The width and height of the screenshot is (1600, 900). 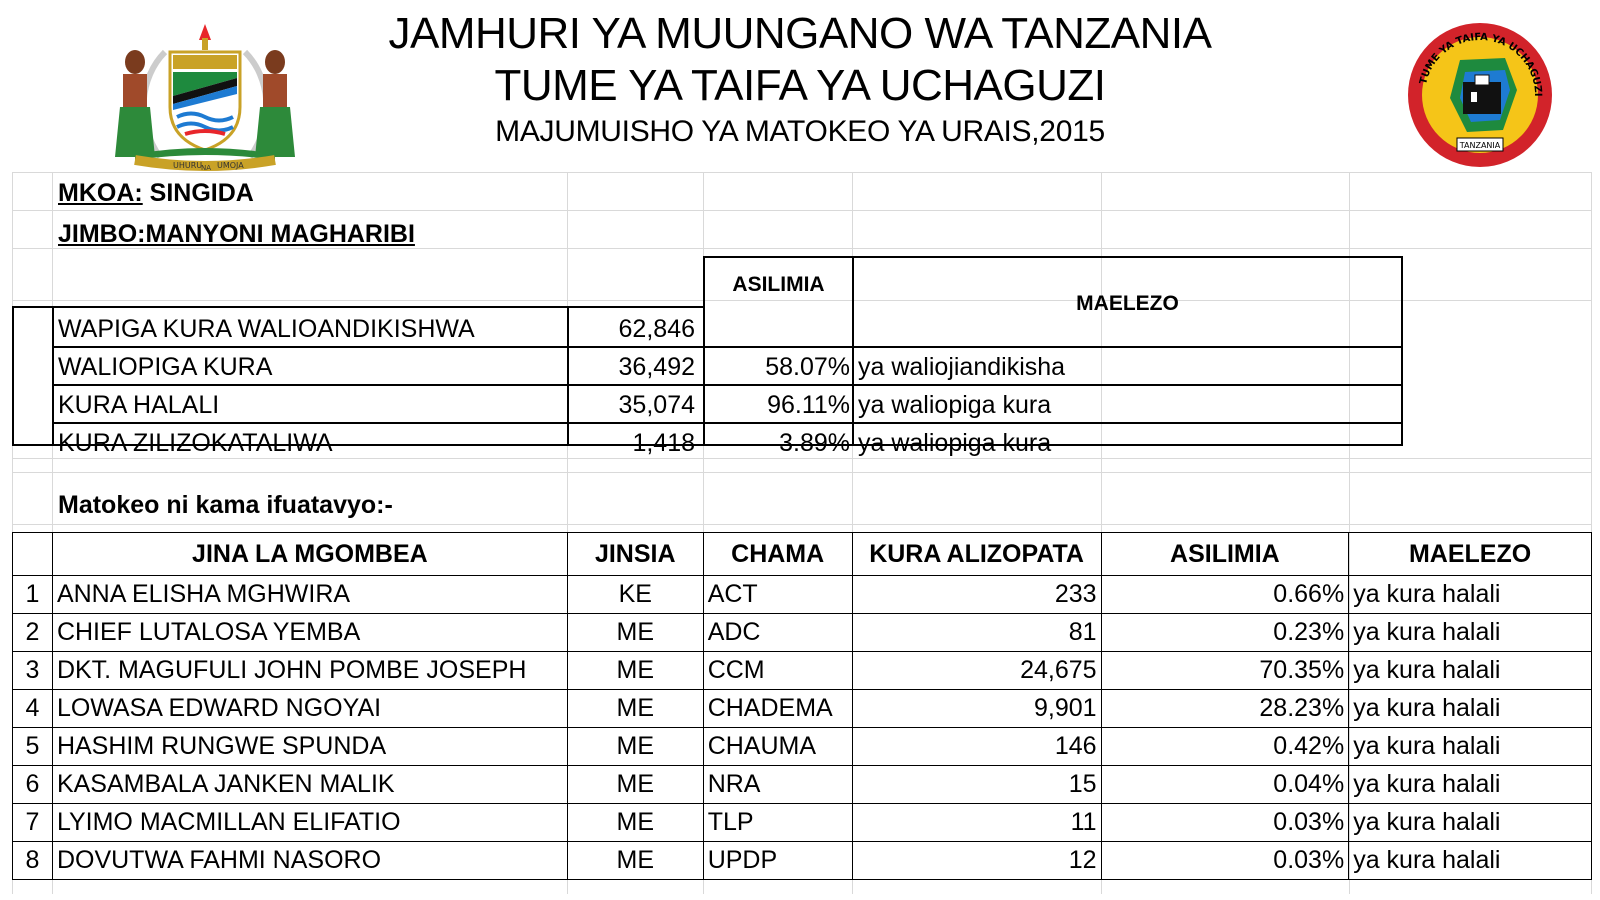 I want to click on header-number-cell, so click(x=32, y=554).